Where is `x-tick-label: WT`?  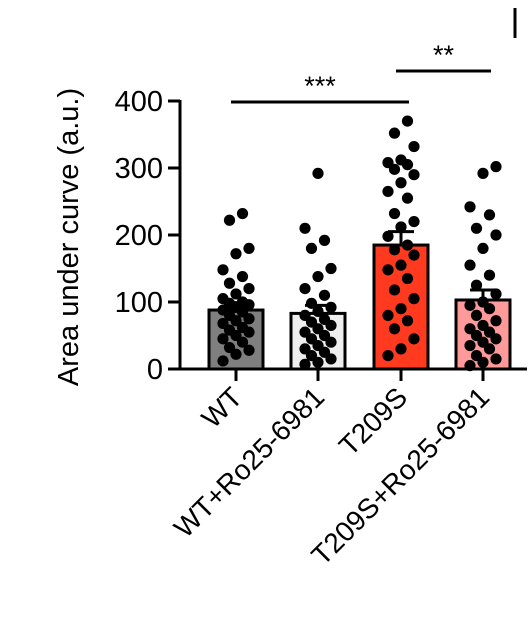 x-tick-label: WT is located at coordinates (222, 407).